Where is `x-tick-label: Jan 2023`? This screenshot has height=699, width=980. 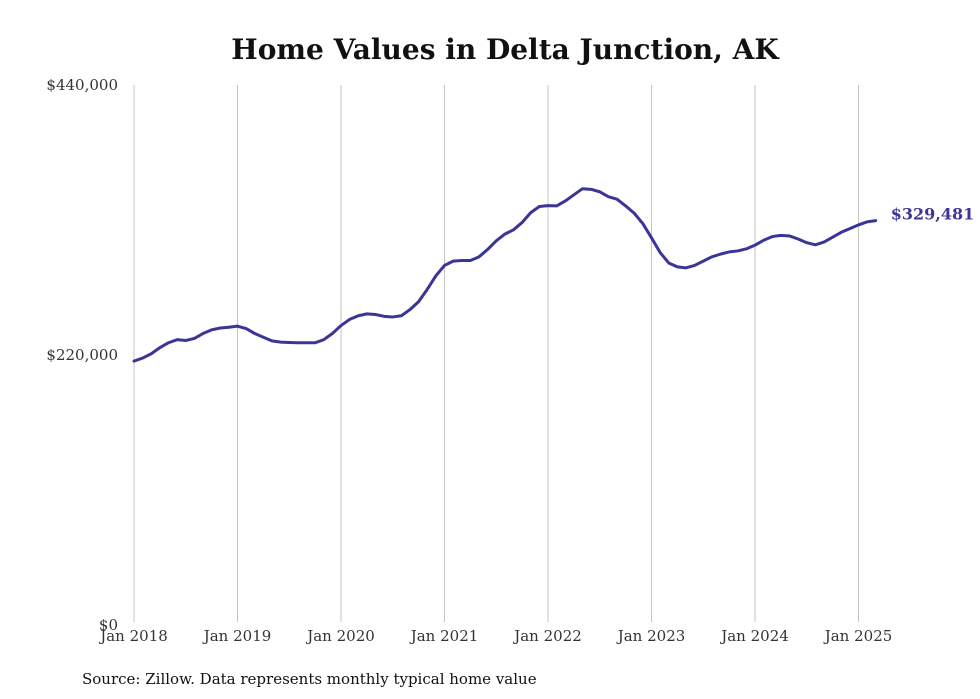 x-tick-label: Jan 2023 is located at coordinates (651, 636).